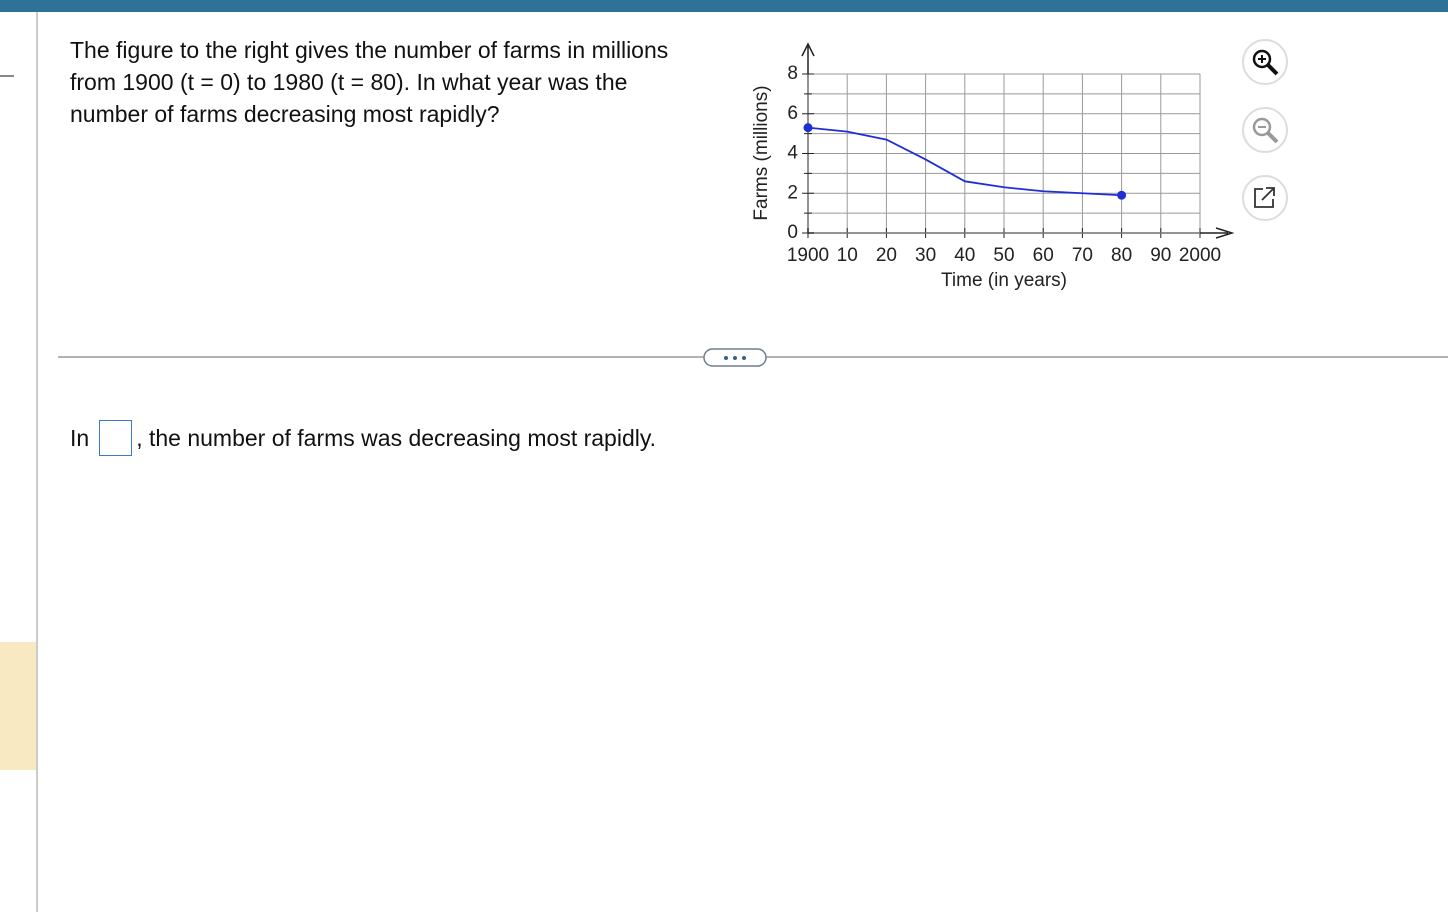 This screenshot has height=912, width=1448. What do you see at coordinates (964, 161) in the screenshot?
I see `data-line` at bounding box center [964, 161].